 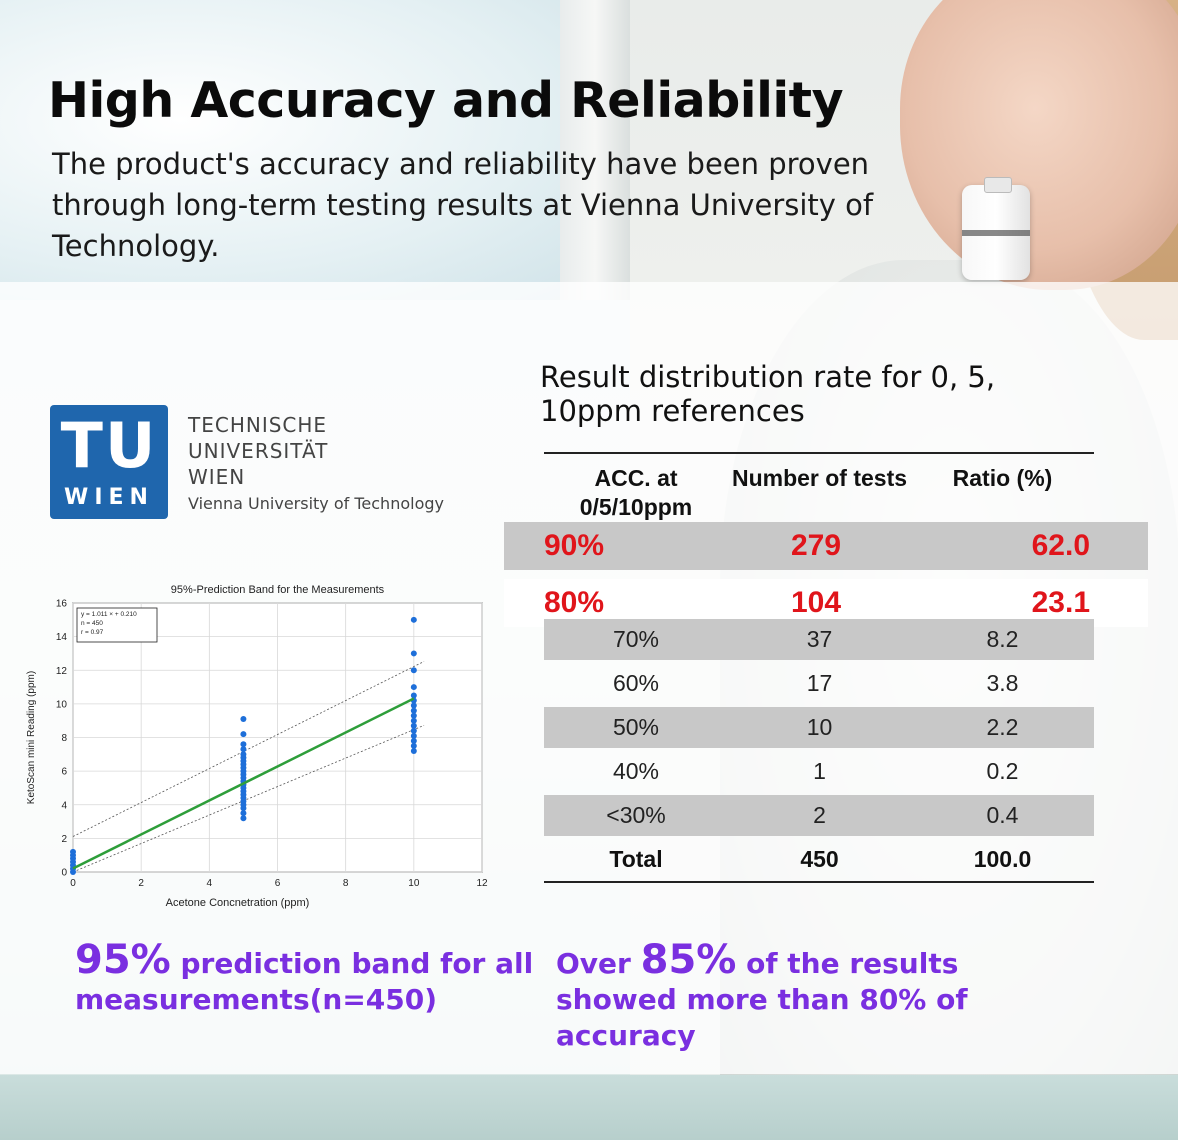 What do you see at coordinates (64, 772) in the screenshot?
I see `y-tick-label: 6` at bounding box center [64, 772].